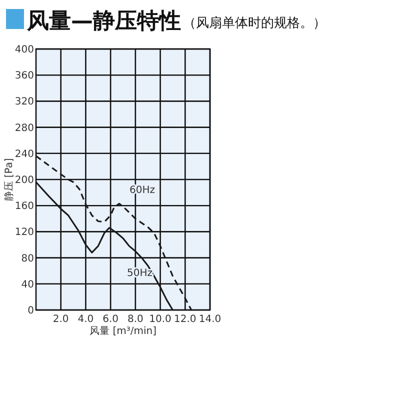  What do you see at coordinates (123, 331) in the screenshot?
I see `x-axis-title: 风量 [m³/min]` at bounding box center [123, 331].